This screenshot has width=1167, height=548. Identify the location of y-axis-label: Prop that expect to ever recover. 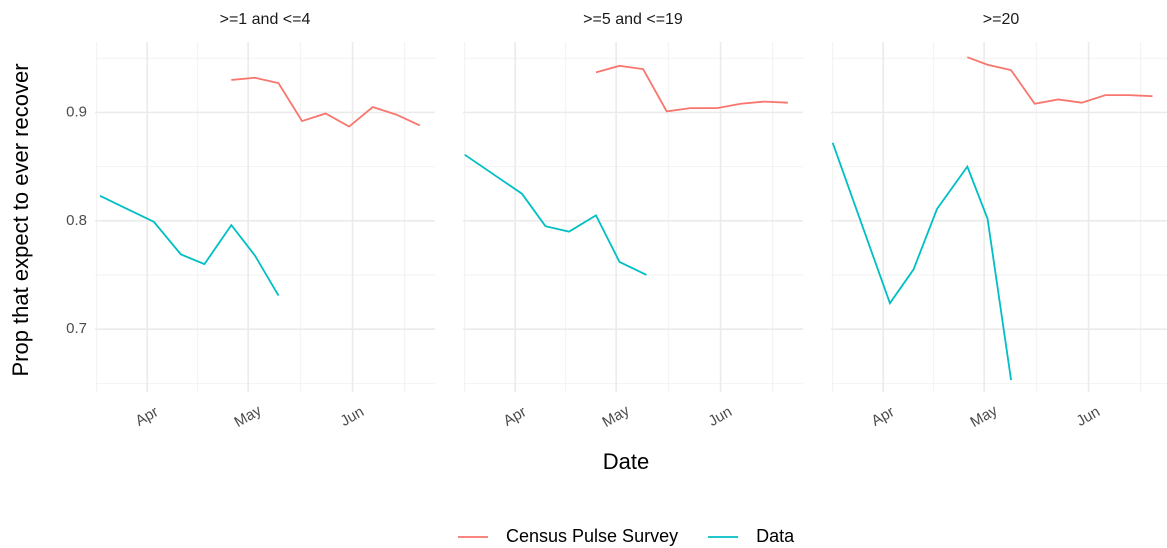
(20, 219).